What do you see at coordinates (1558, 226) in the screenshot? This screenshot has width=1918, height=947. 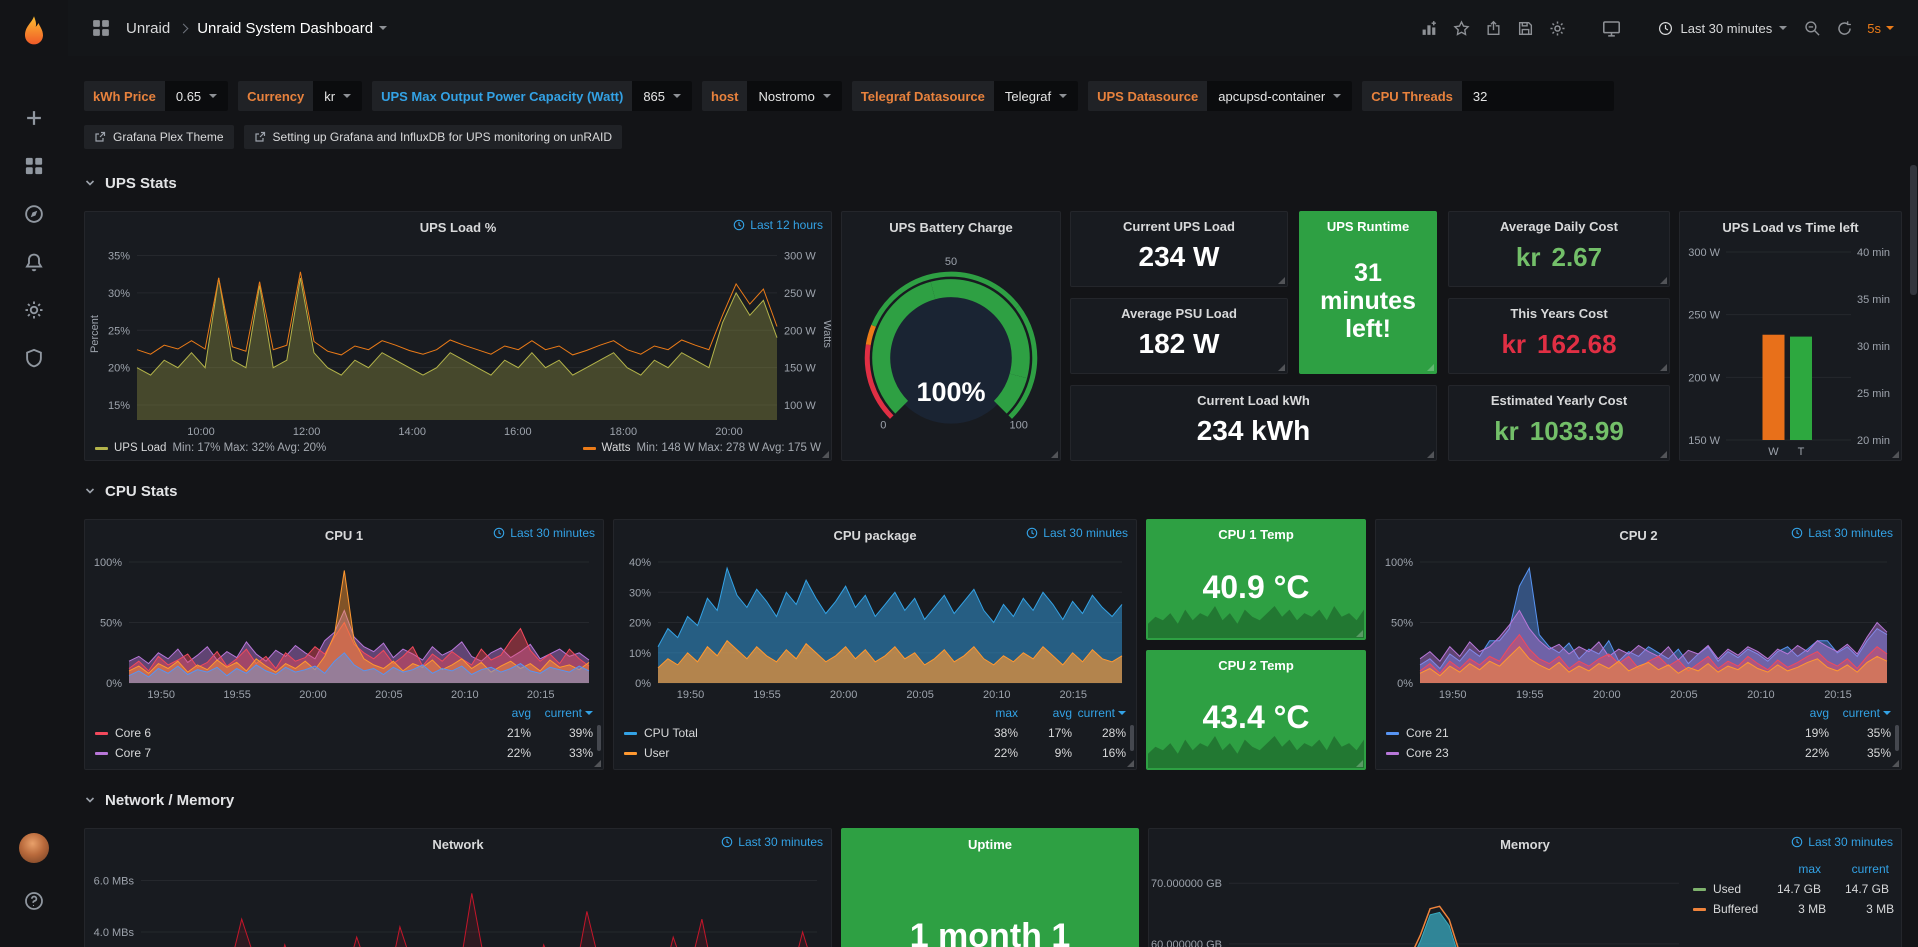 I see `panel-title: Average Daily Cost` at bounding box center [1558, 226].